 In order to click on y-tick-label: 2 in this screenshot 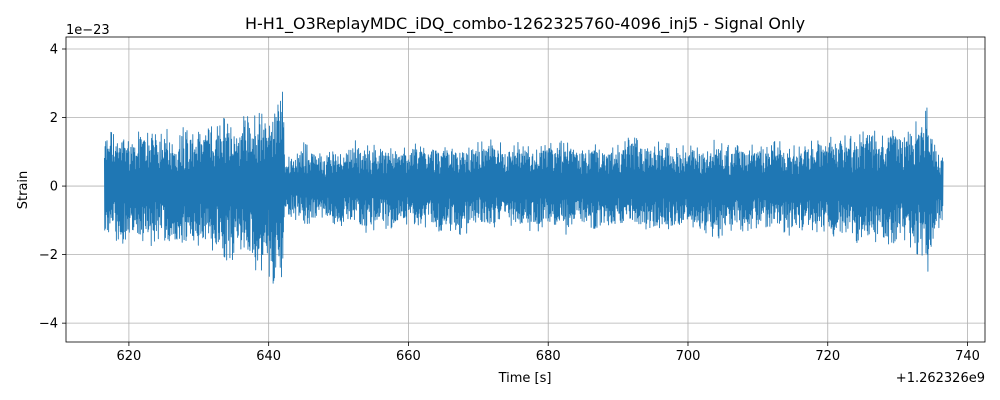, I will do `click(54, 118)`.